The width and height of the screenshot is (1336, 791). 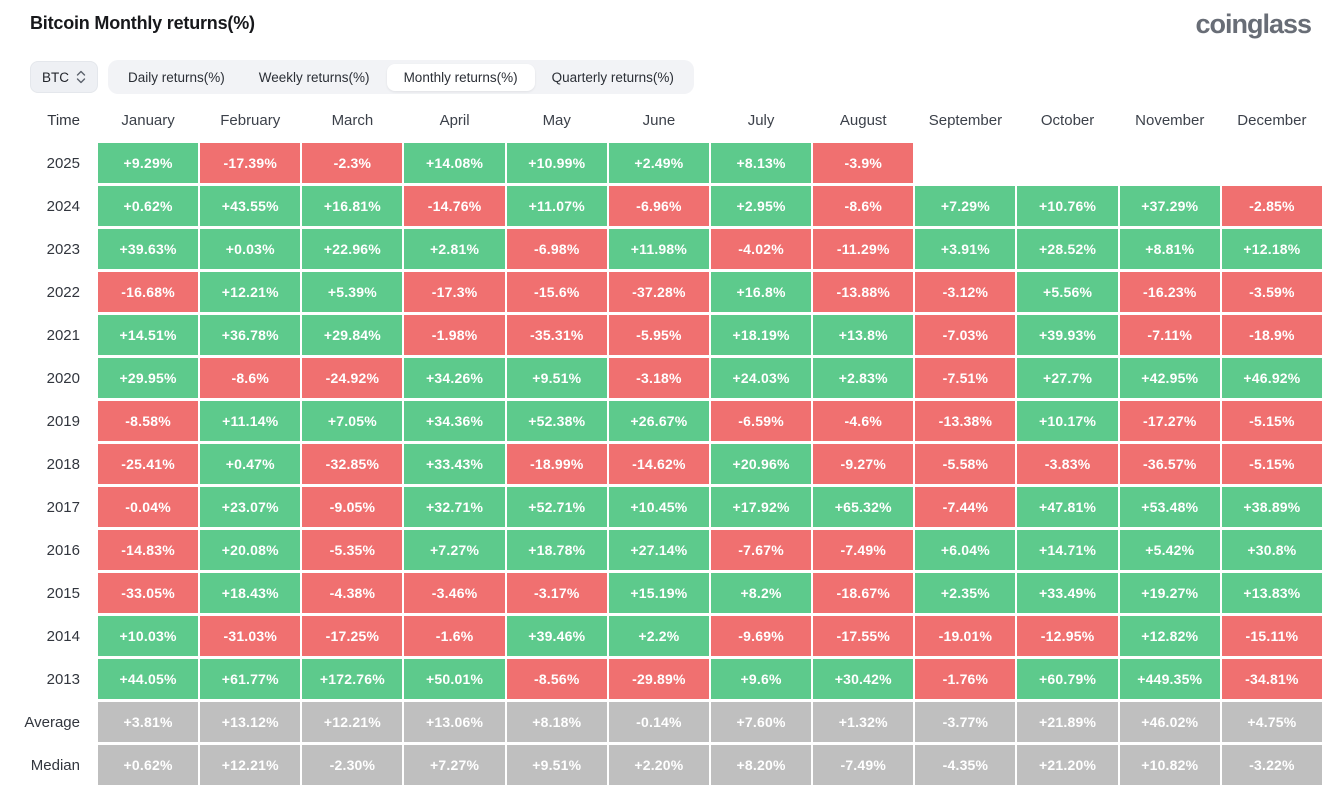 I want to click on return-cell: +24.03%, so click(x=761, y=378).